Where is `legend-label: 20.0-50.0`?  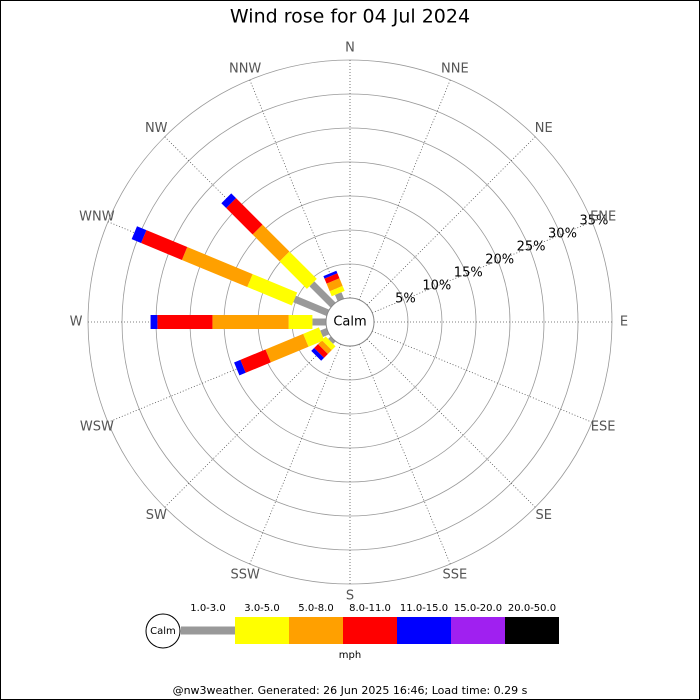
legend-label: 20.0-50.0 is located at coordinates (532, 608).